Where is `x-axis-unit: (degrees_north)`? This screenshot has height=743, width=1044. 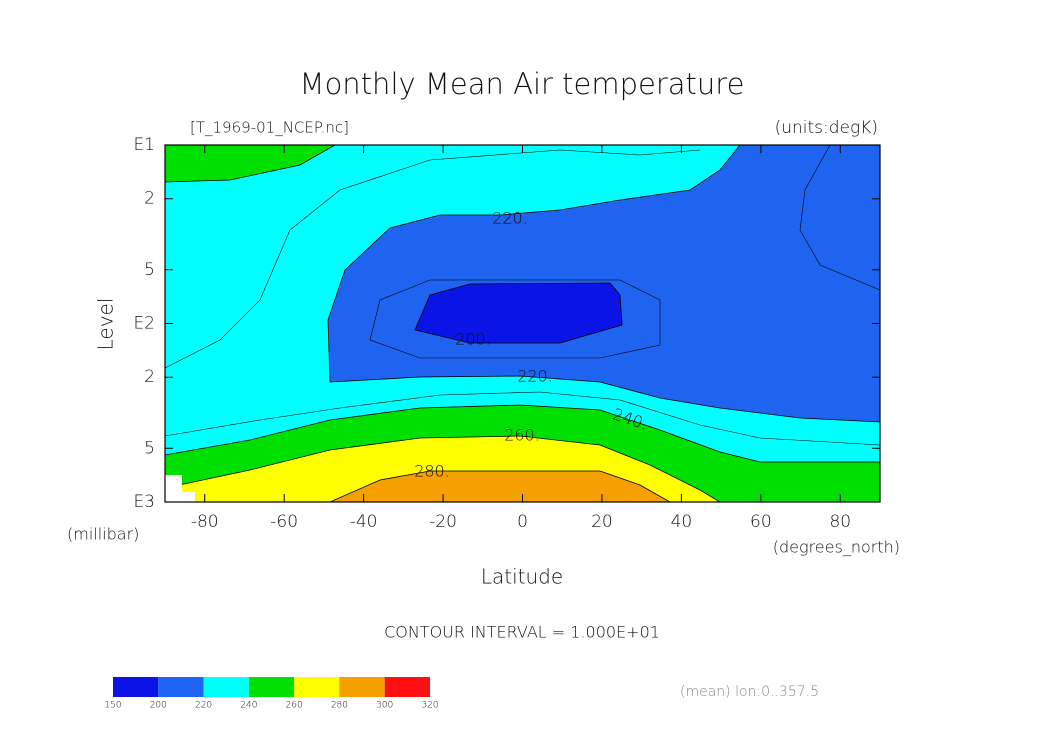
x-axis-unit: (degrees_north) is located at coordinates (836, 547).